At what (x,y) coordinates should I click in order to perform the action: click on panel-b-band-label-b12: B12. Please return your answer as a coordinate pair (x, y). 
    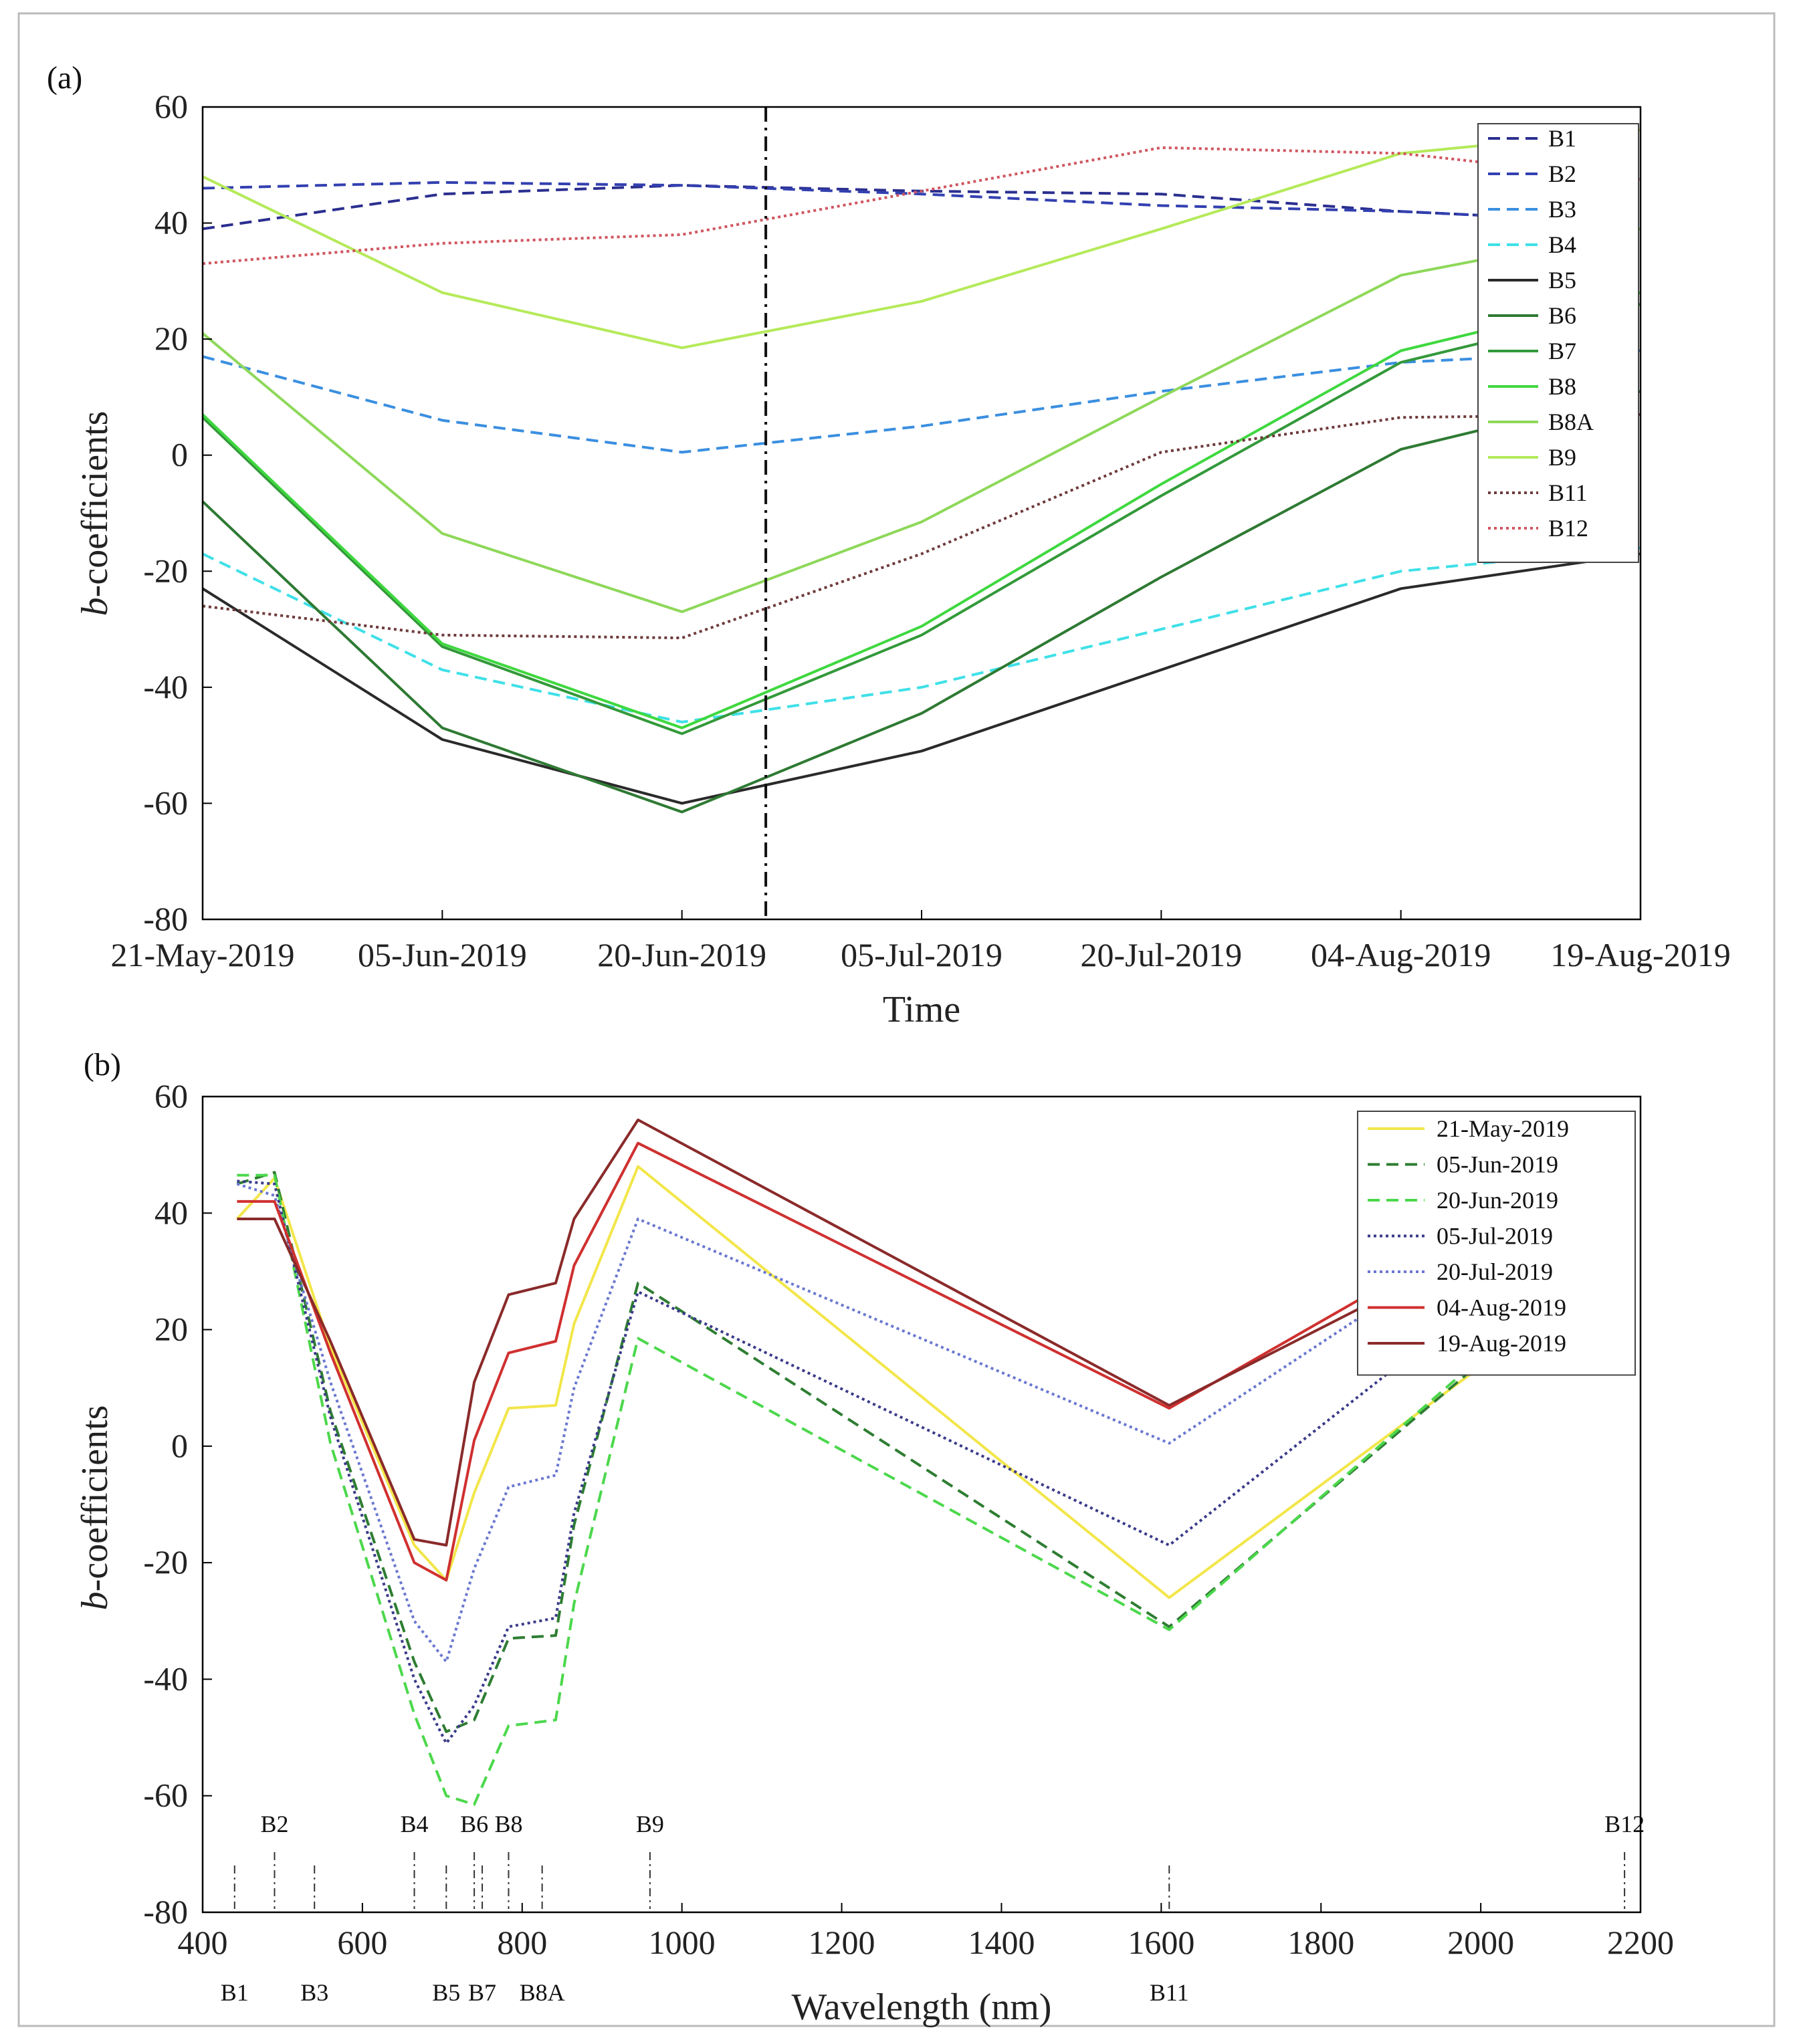
    Looking at the image, I should click on (1625, 1824).